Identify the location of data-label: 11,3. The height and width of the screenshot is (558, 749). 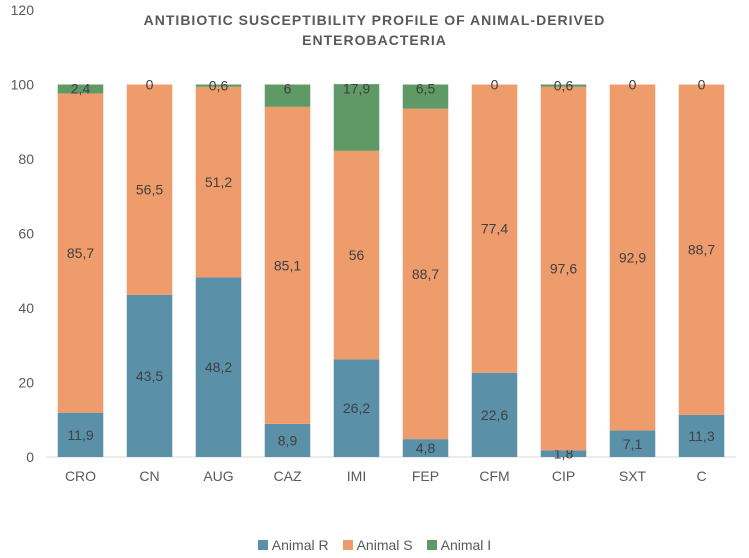
(701, 436).